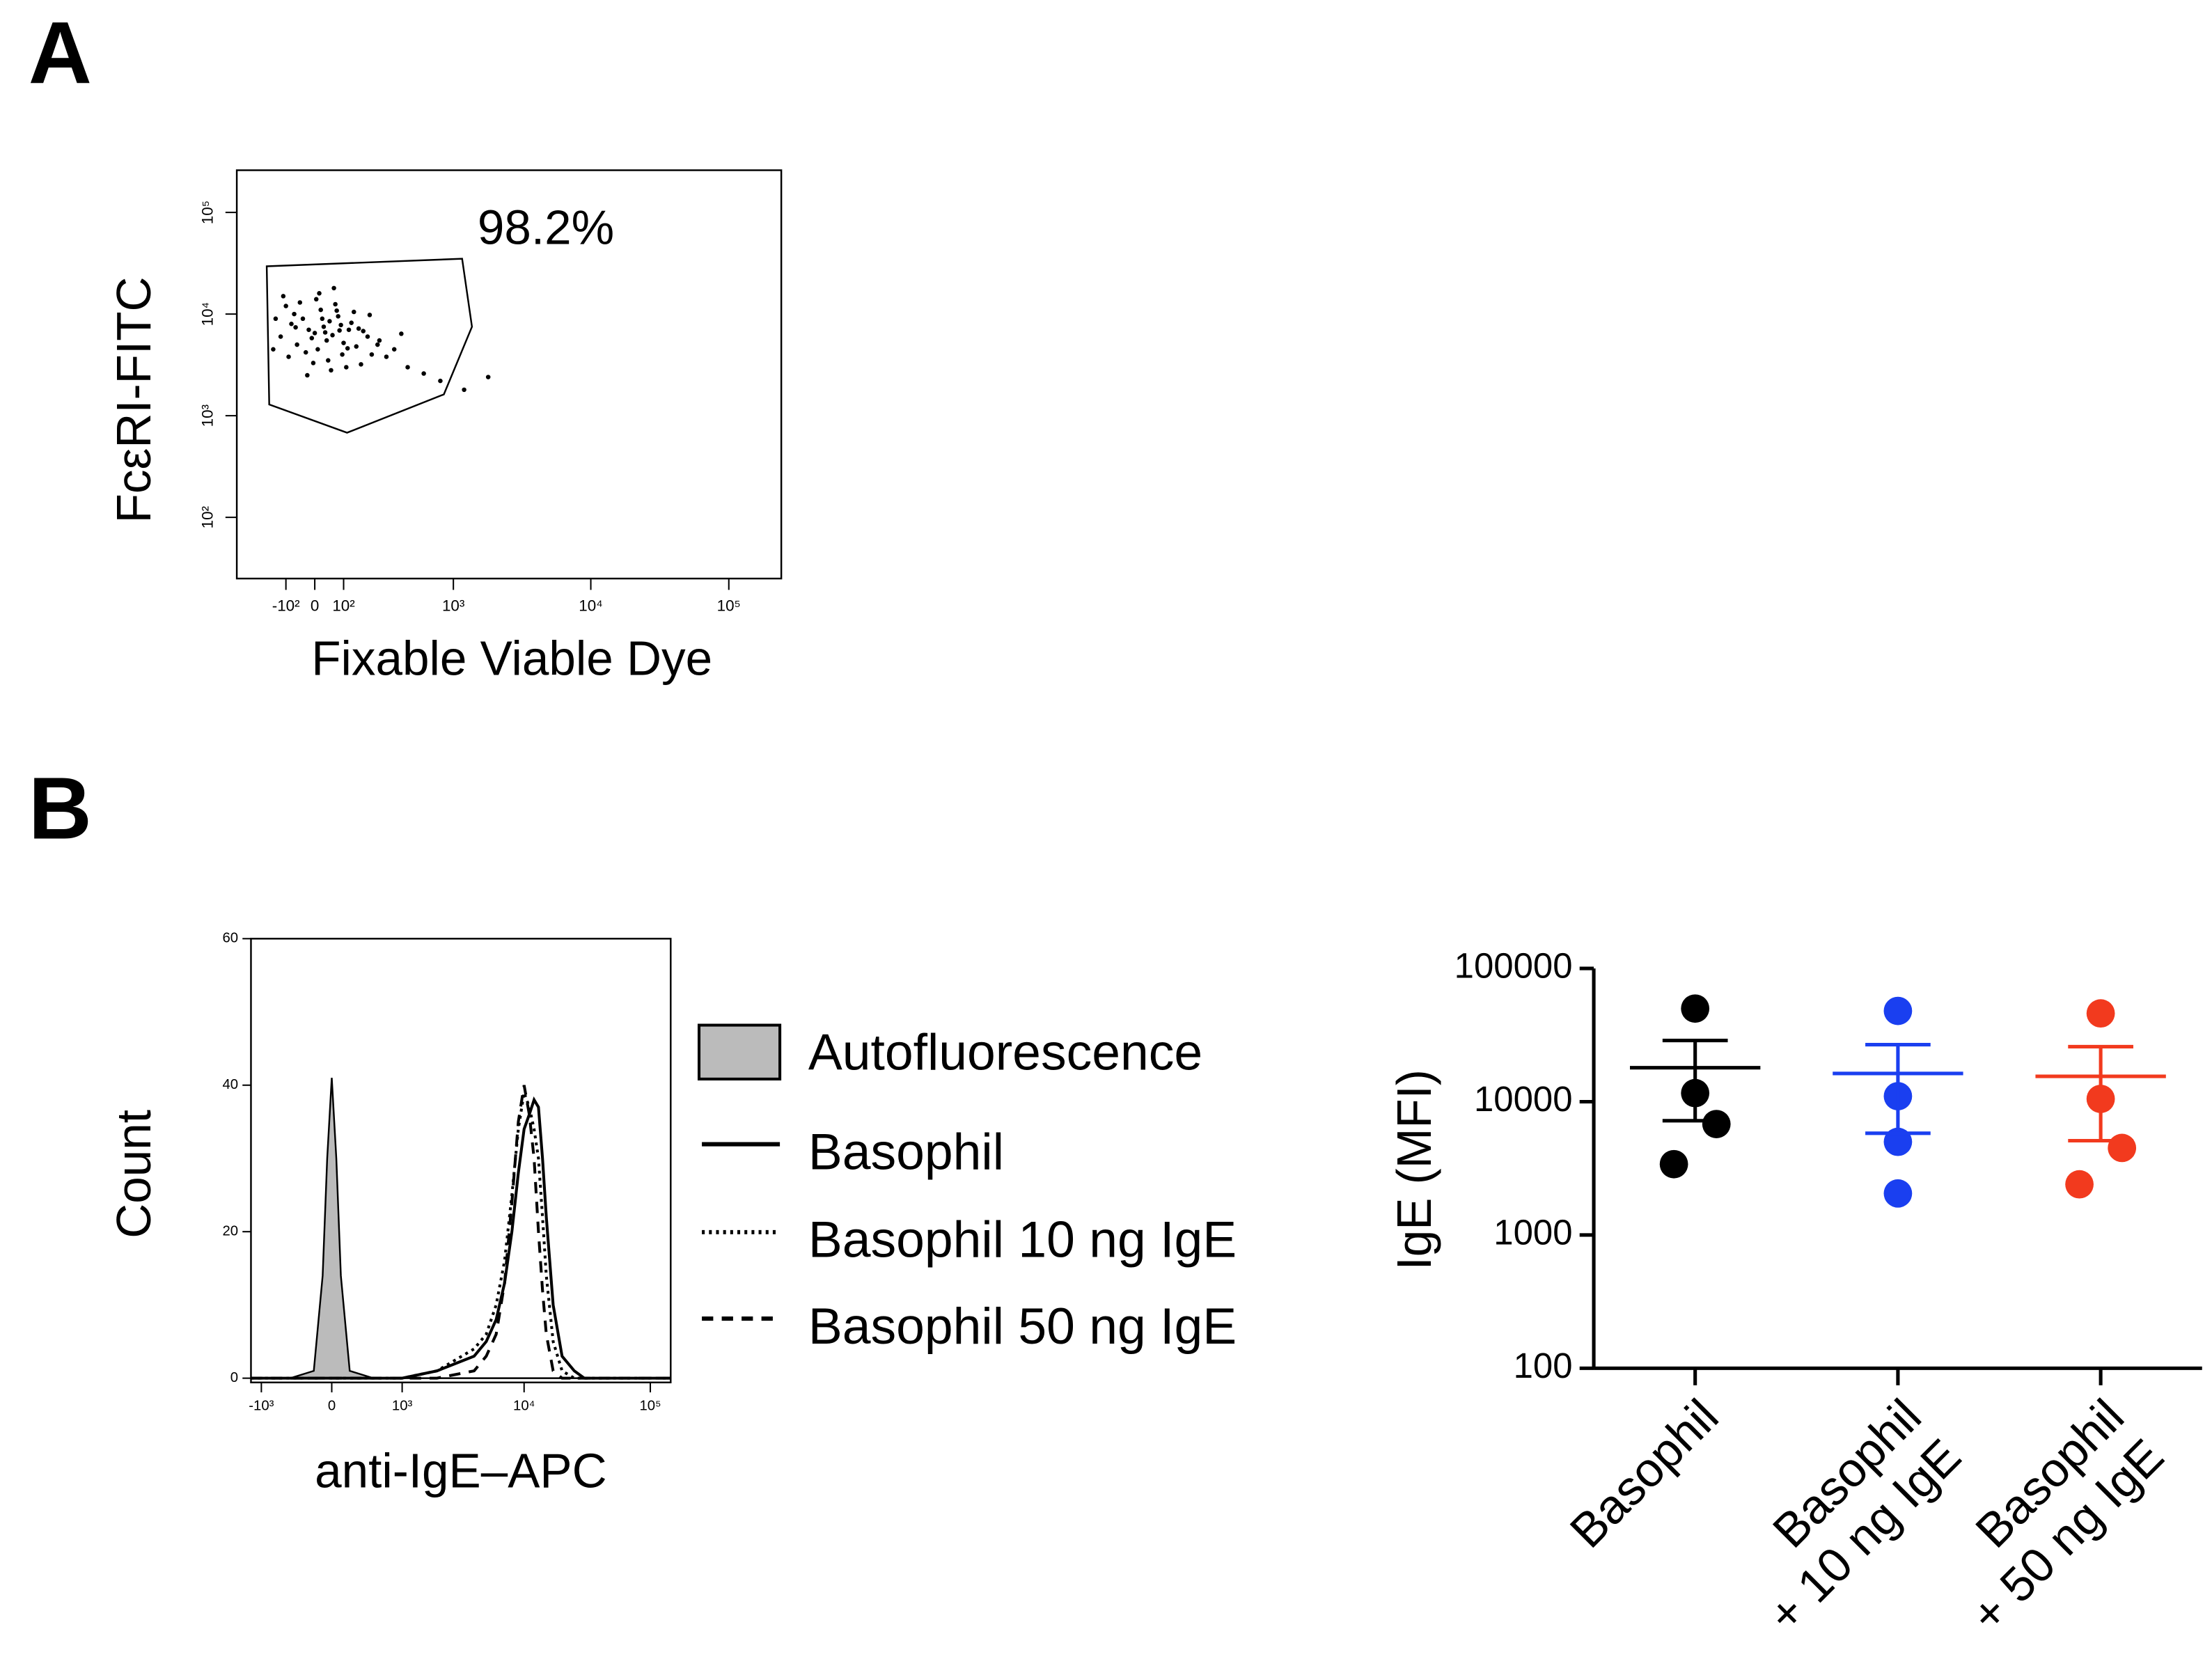  Describe the element at coordinates (230, 1231) in the screenshot. I see `y-tick-label: 20` at that location.